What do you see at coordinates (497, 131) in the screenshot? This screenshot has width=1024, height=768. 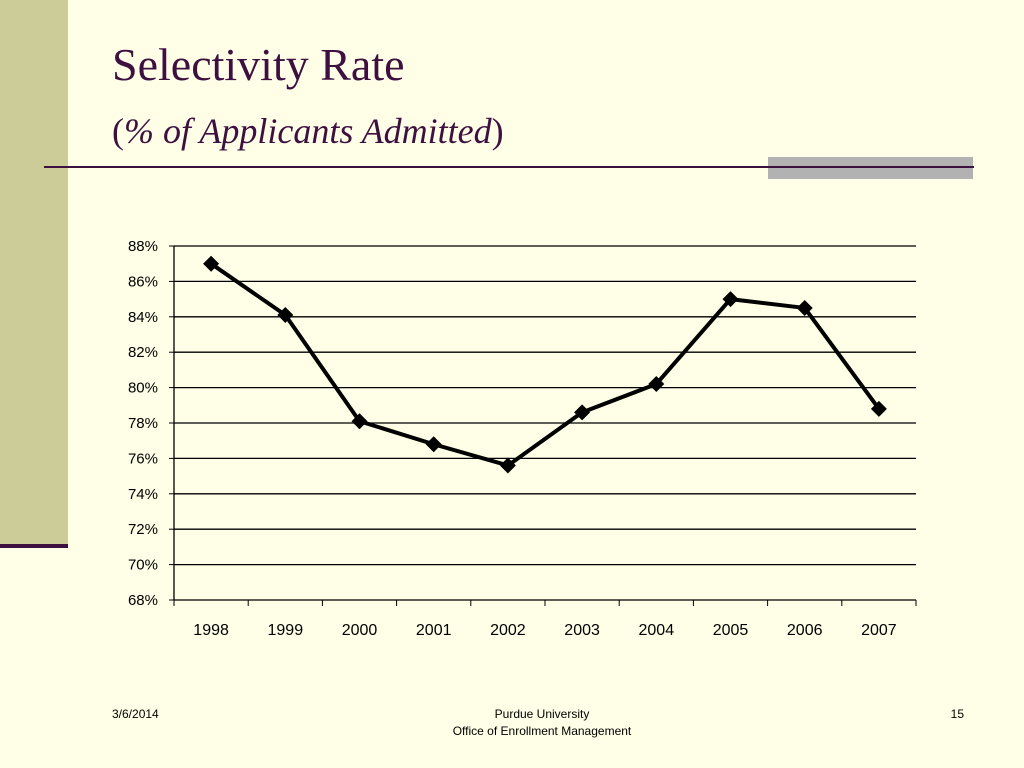 I see `subtitle-paren-close: )` at bounding box center [497, 131].